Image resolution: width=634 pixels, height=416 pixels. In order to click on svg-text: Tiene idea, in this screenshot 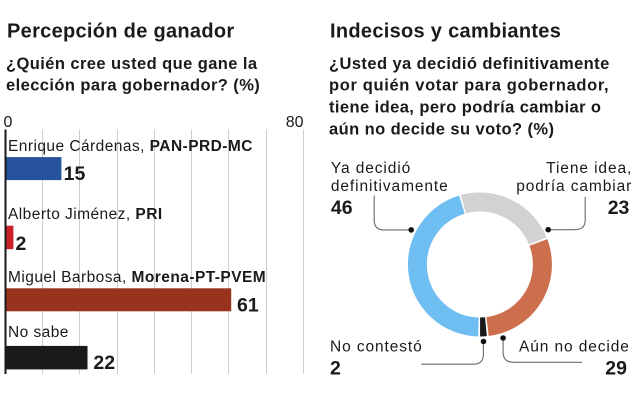, I will do `click(589, 168)`.